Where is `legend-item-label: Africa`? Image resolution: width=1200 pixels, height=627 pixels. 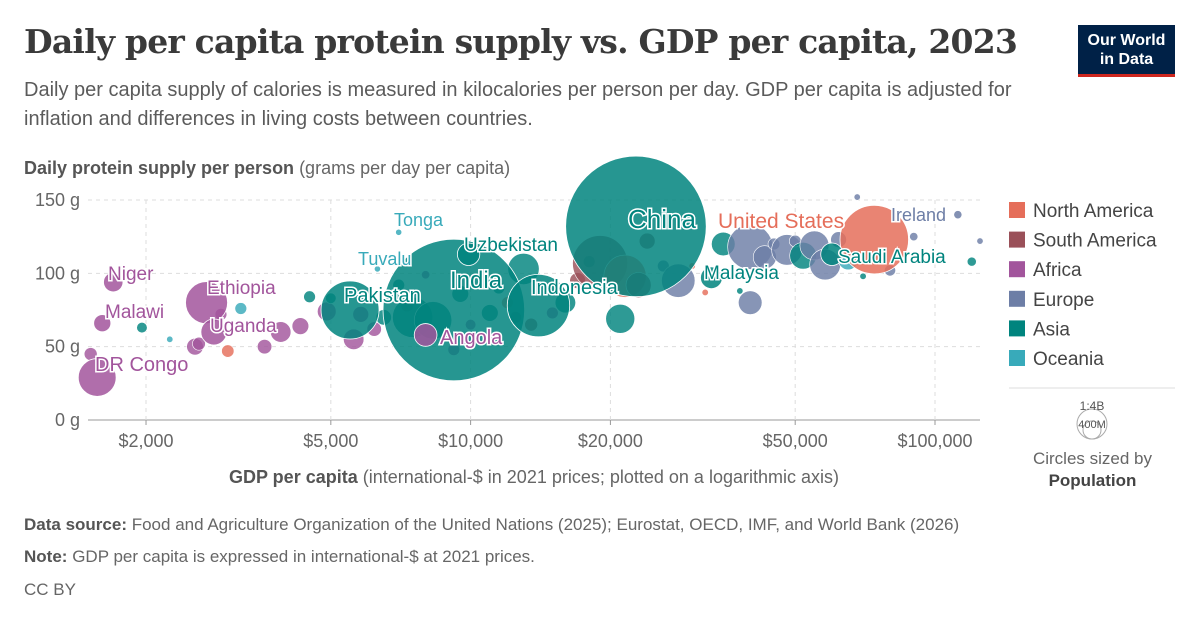 legend-item-label: Africa is located at coordinates (1057, 270).